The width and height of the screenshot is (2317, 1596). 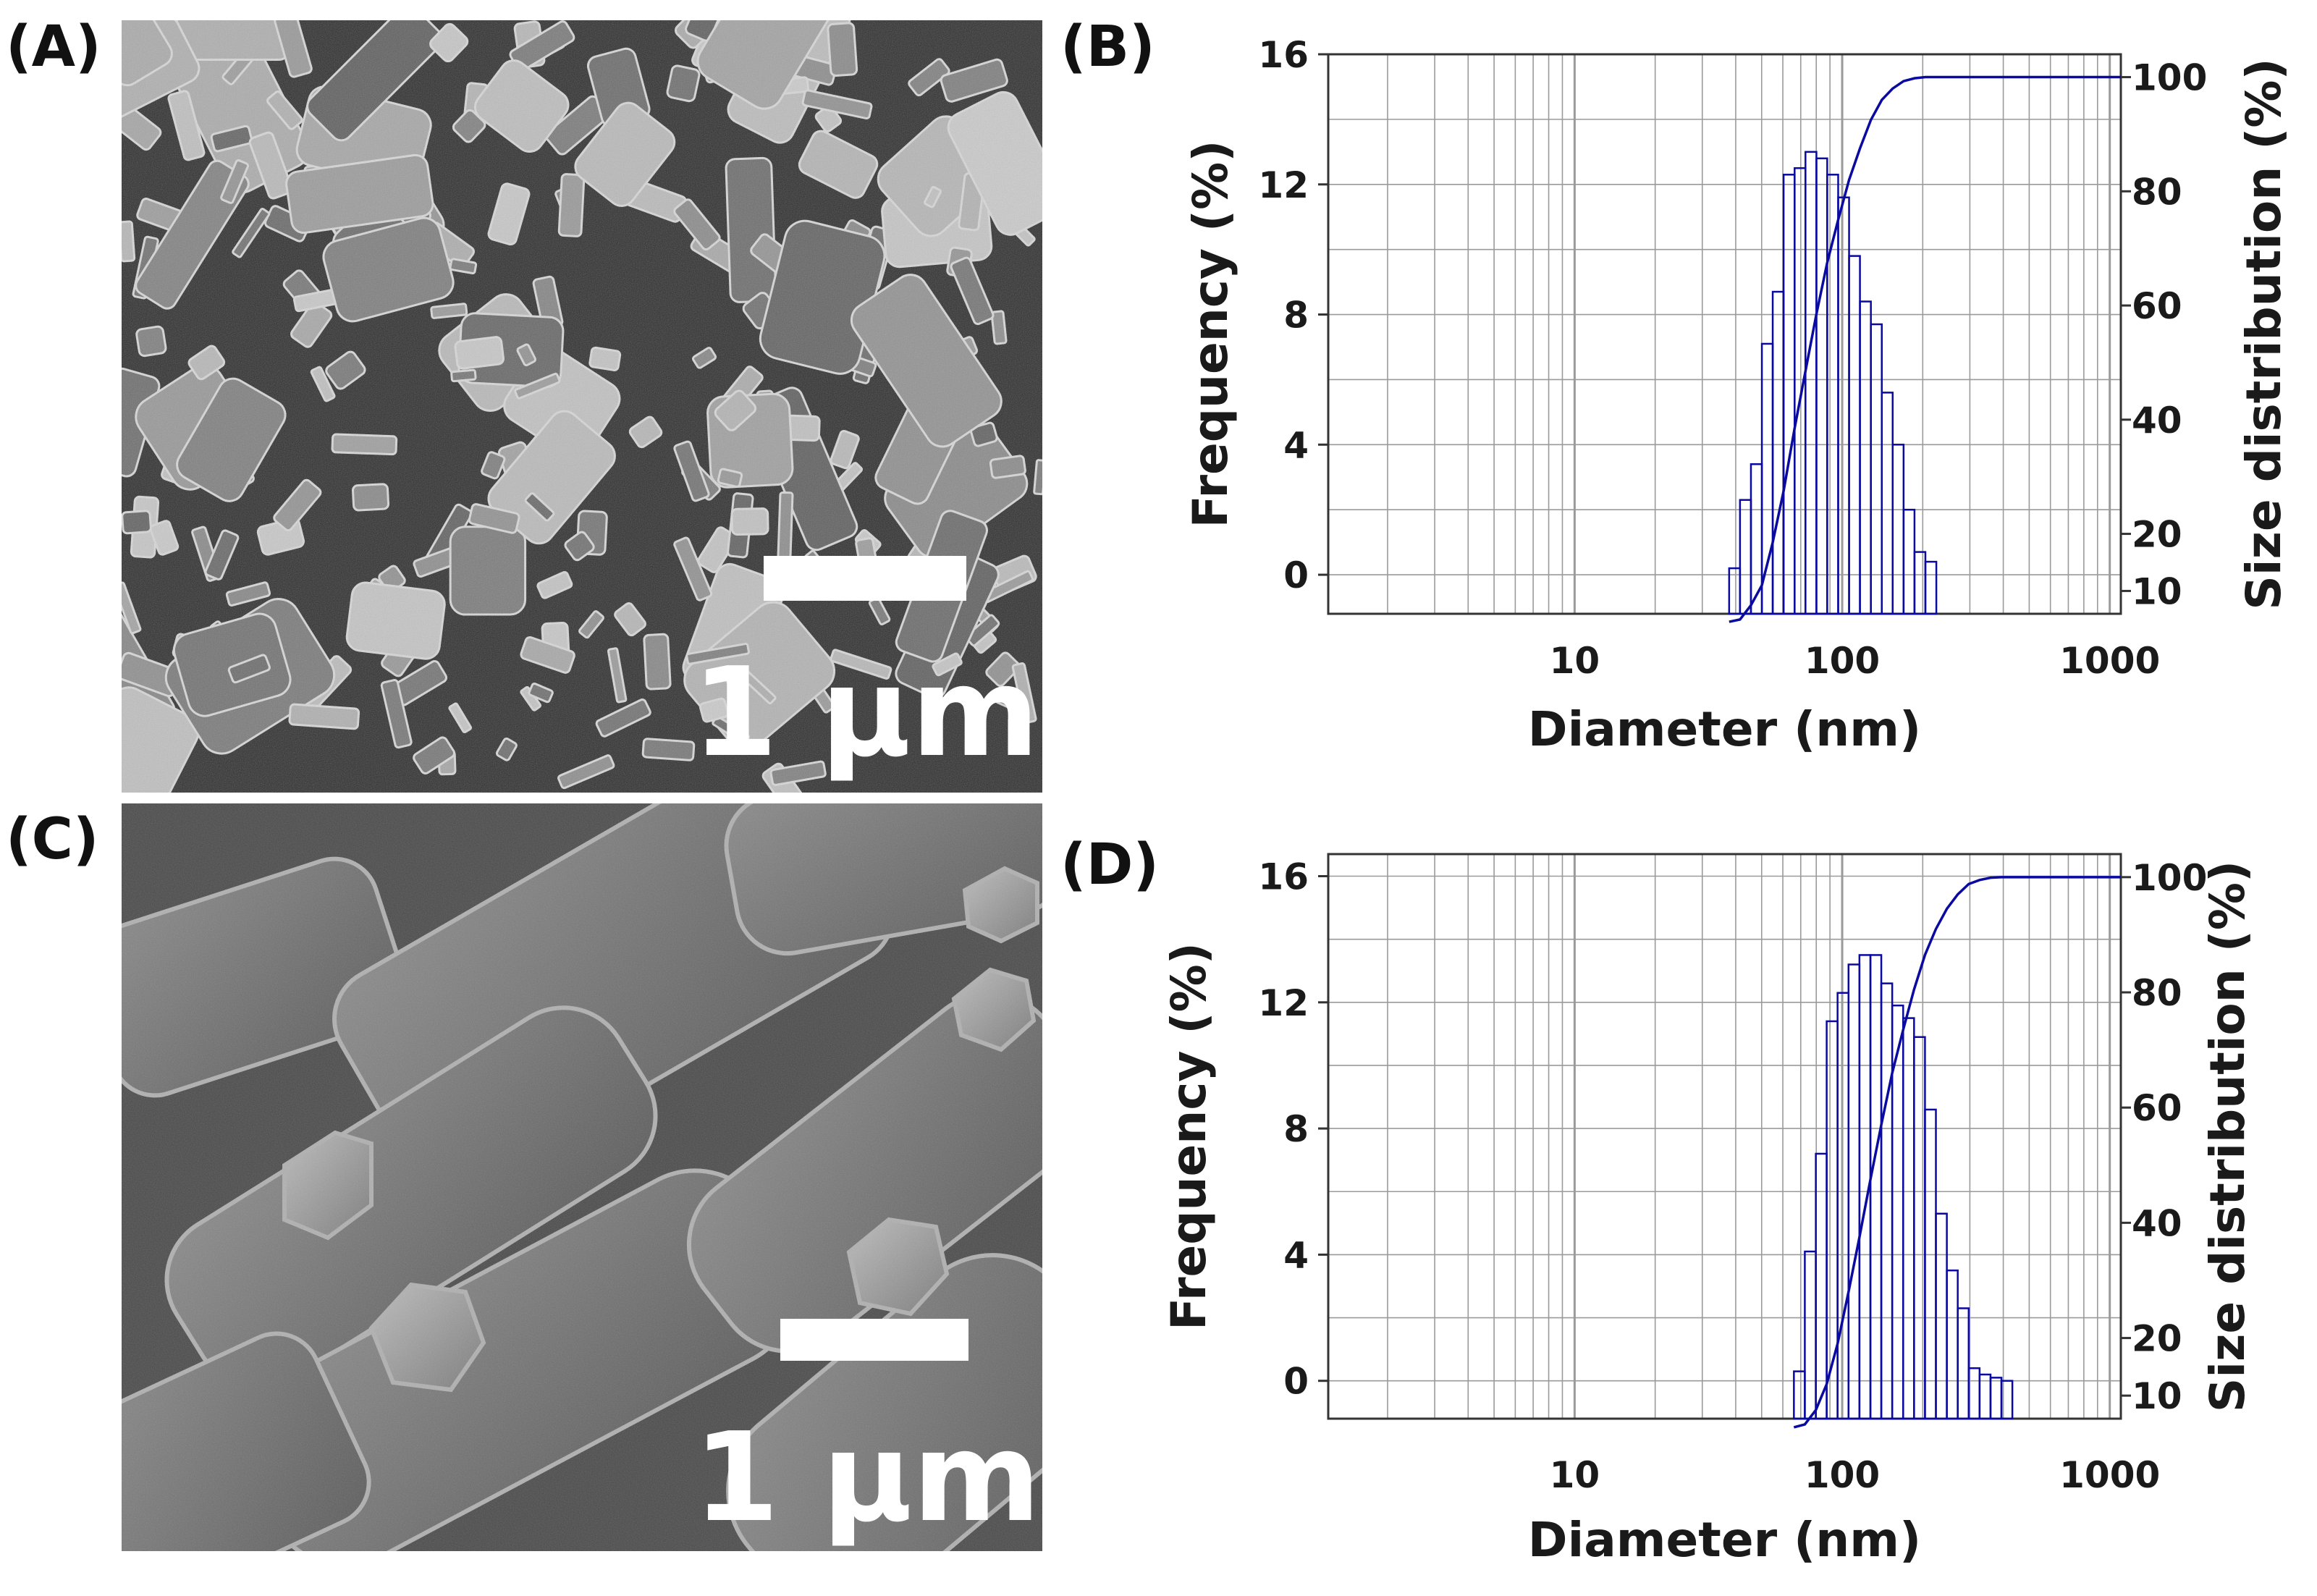 What do you see at coordinates (1211, 334) in the screenshot?
I see `y-axis-label: Frequency (%)` at bounding box center [1211, 334].